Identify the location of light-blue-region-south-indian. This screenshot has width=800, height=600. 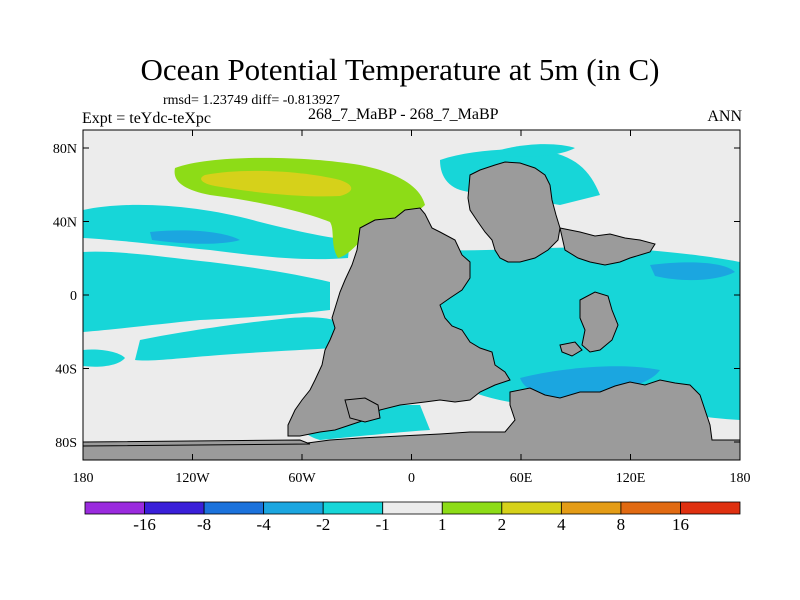
(590, 382).